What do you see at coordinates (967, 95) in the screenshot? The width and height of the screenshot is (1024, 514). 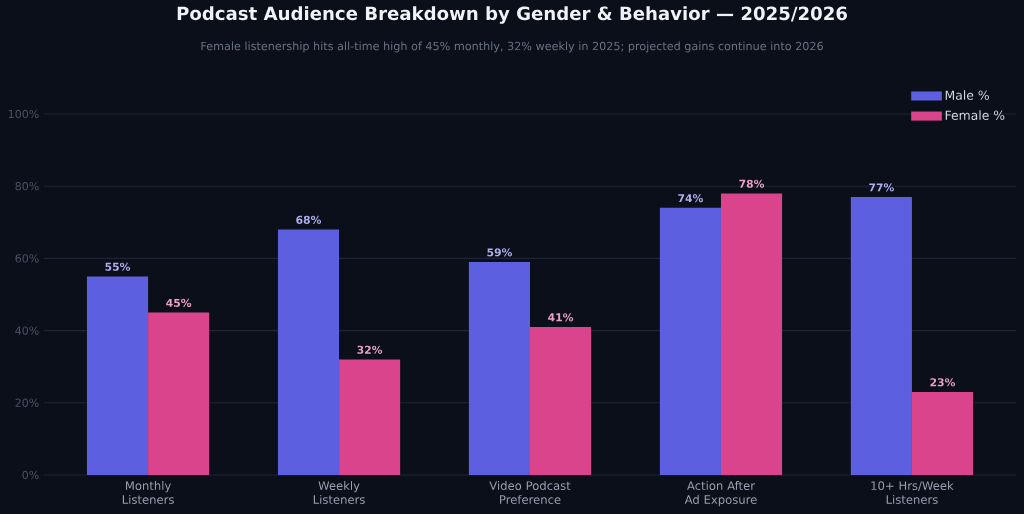 I see `legend-label: Male %` at bounding box center [967, 95].